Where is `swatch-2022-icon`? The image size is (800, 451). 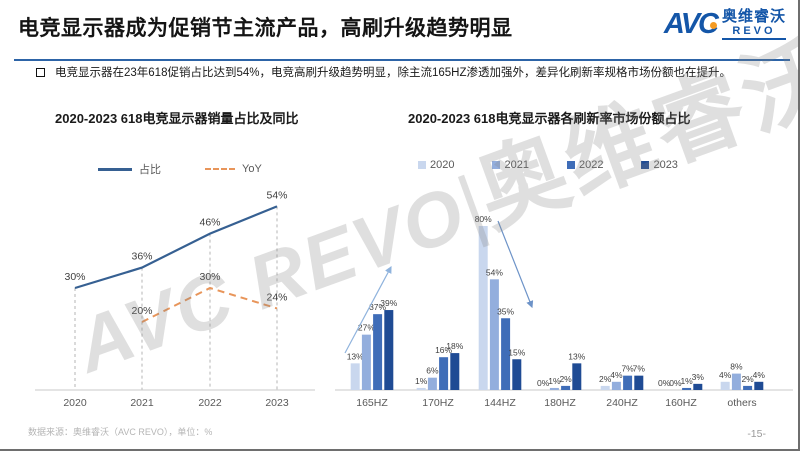
swatch-2022-icon is located at coordinates (570, 165).